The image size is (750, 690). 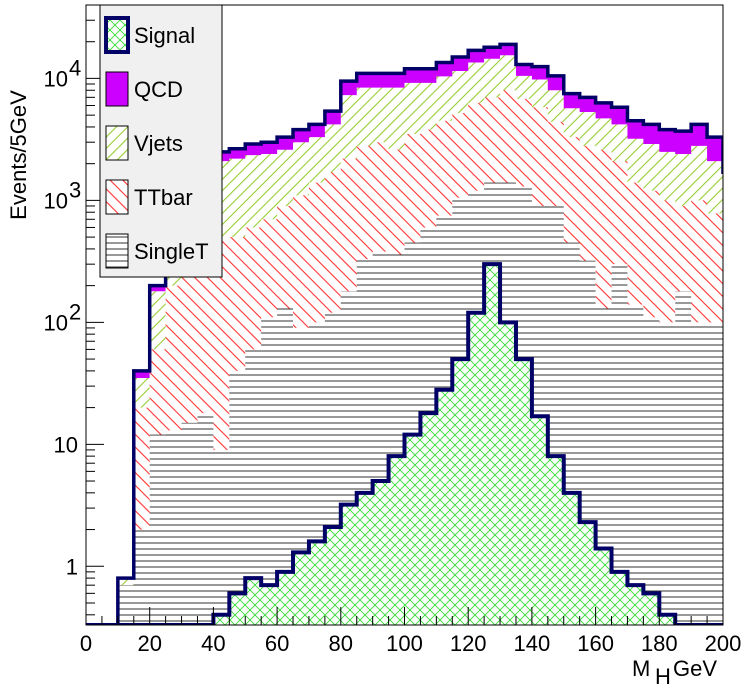 I want to click on legend-label-signal: Signal, so click(x=164, y=35).